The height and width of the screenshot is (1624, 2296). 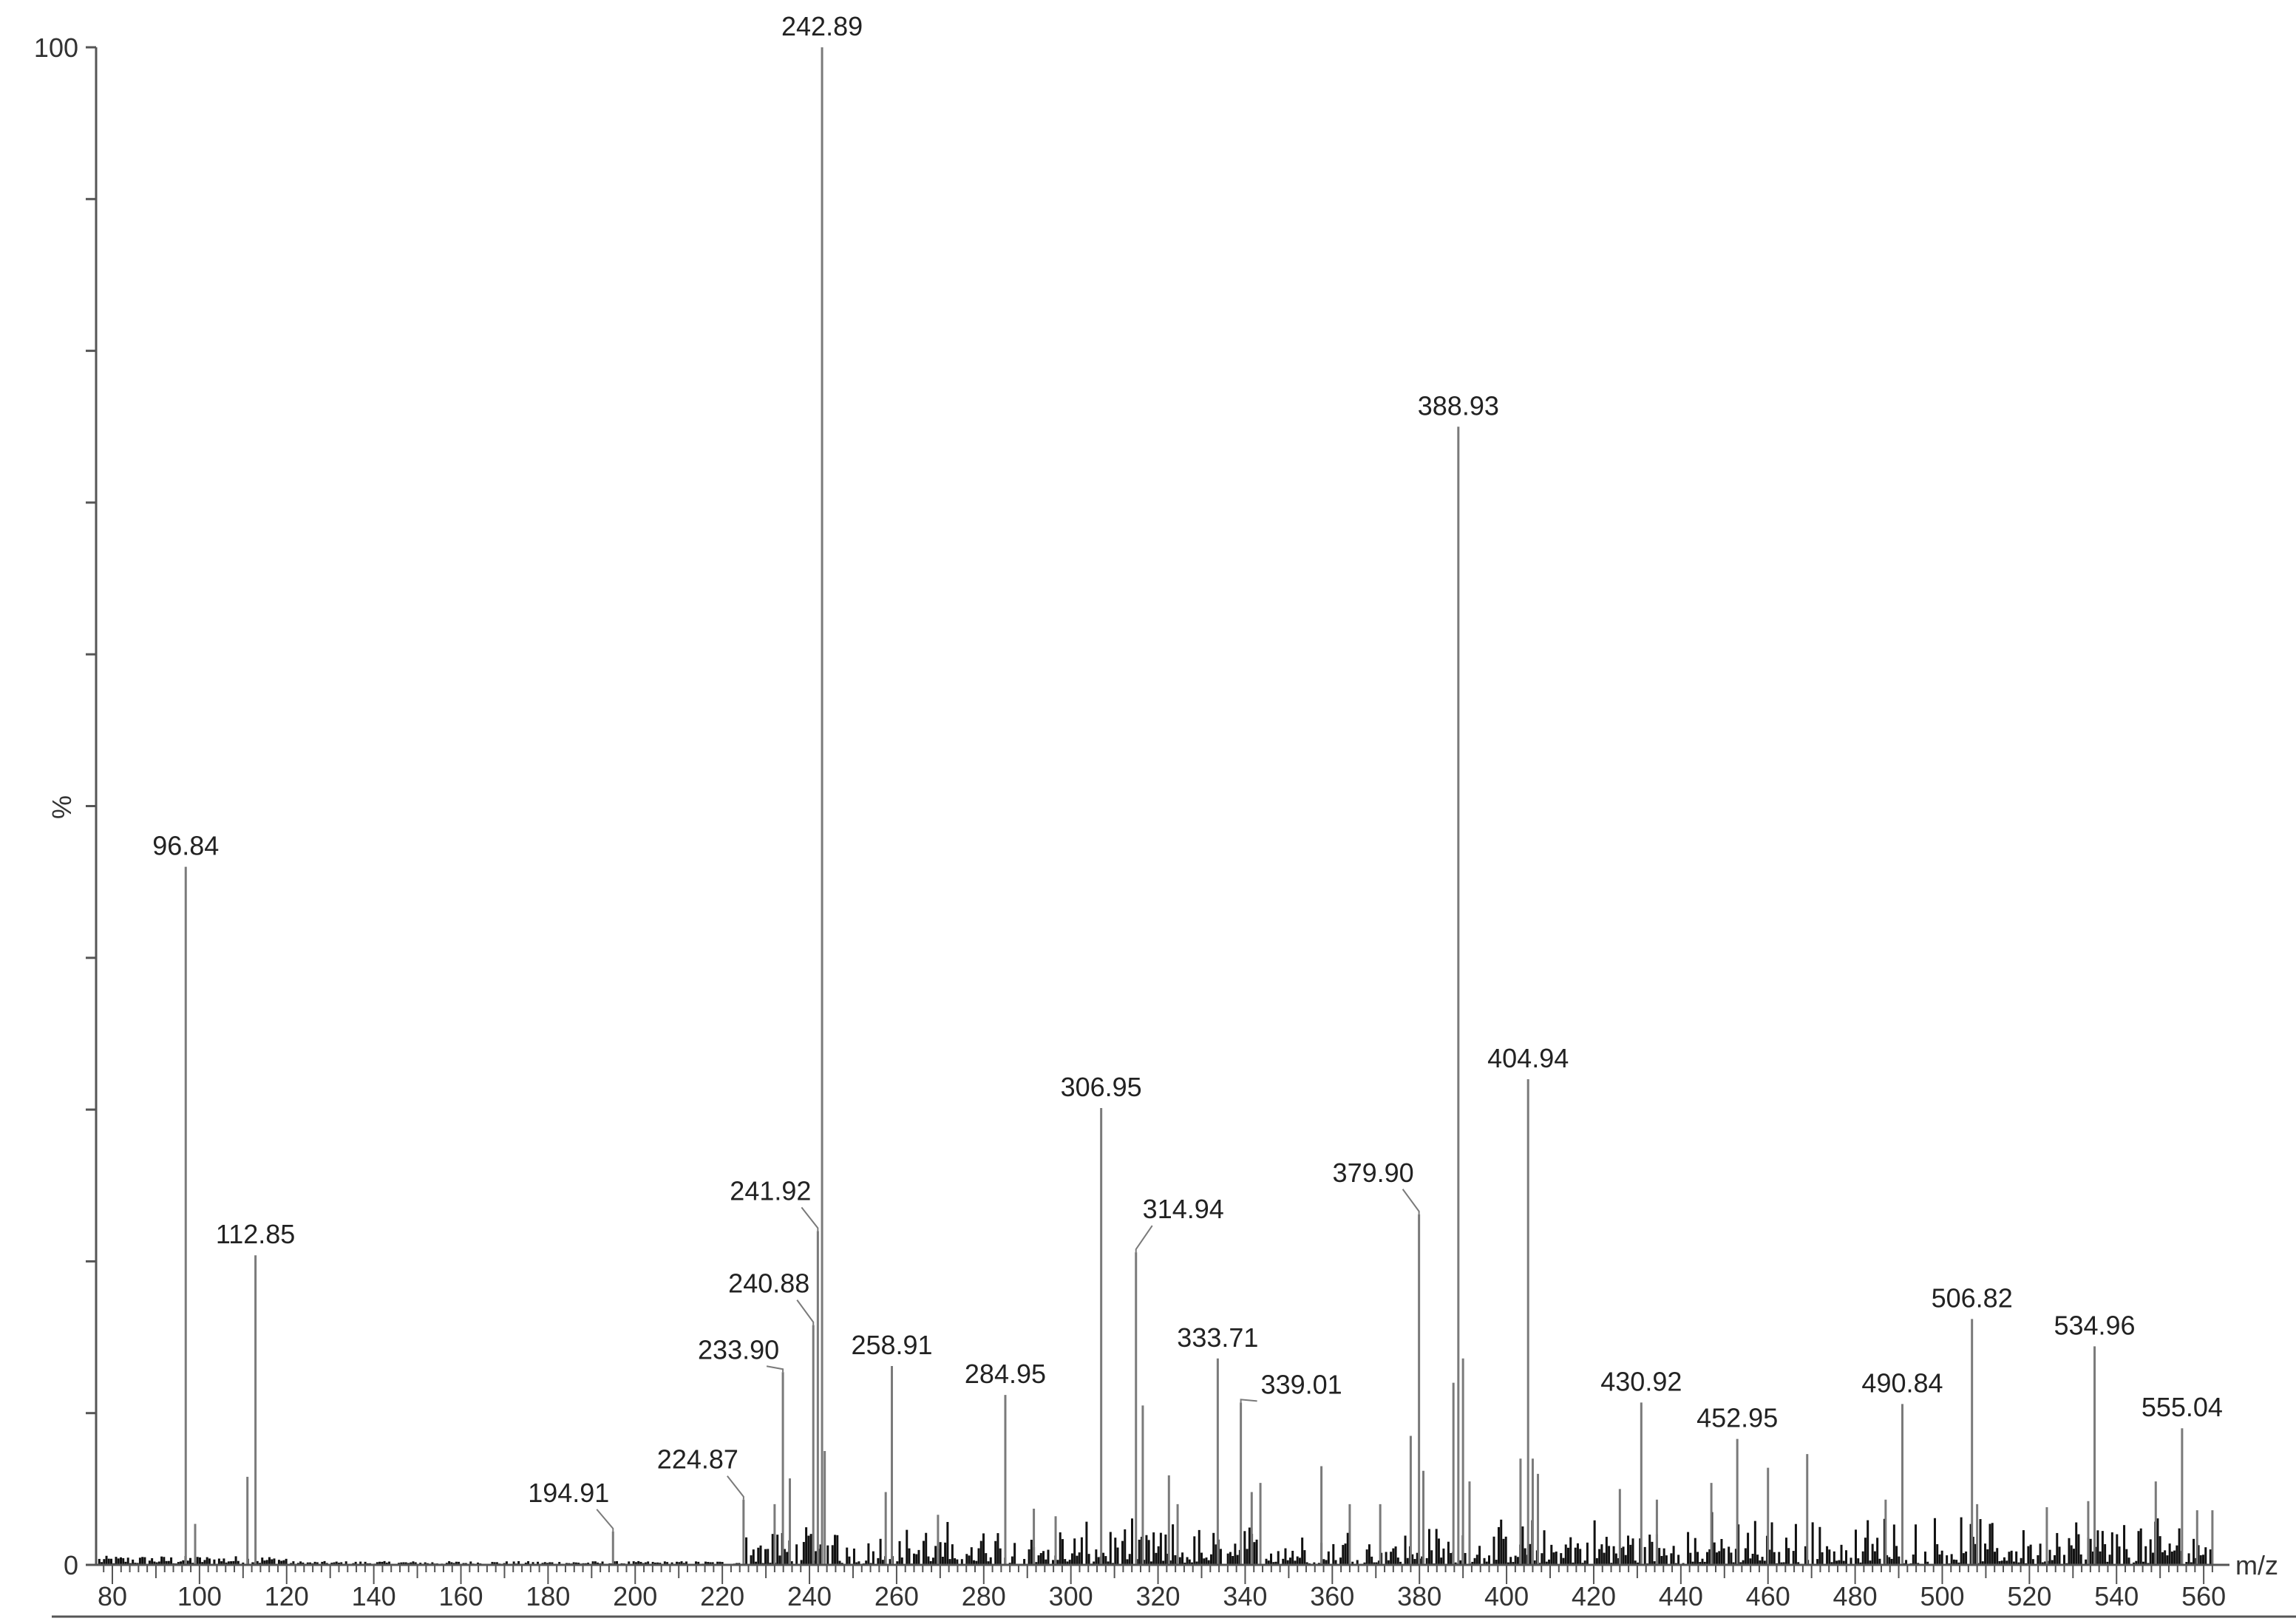 I want to click on peak-label-506.82: 506.82, so click(x=1972, y=1297).